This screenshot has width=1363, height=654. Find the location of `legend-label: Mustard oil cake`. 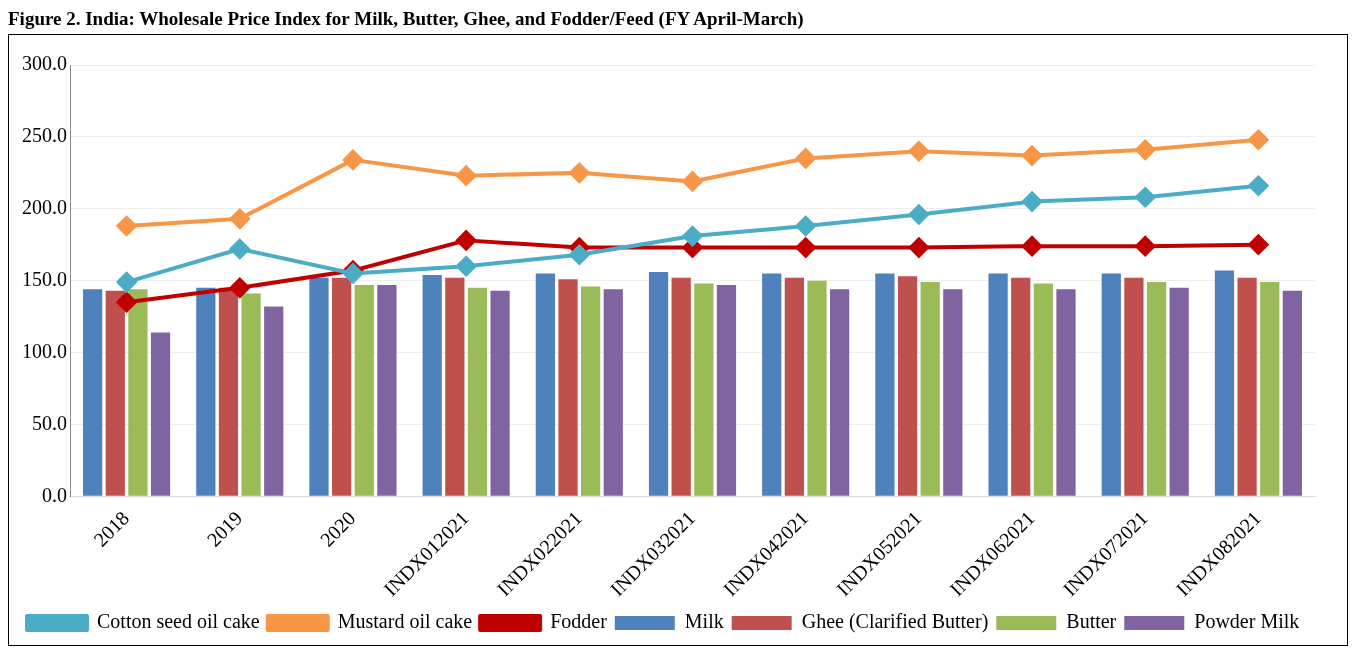

legend-label: Mustard oil cake is located at coordinates (405, 621).